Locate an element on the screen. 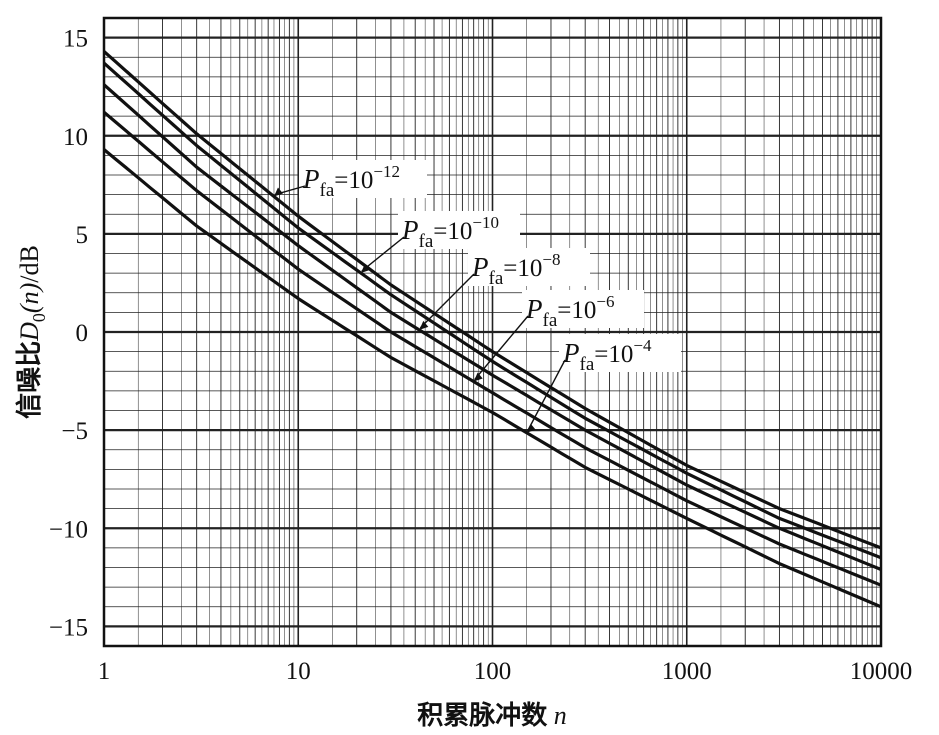 The width and height of the screenshot is (939, 735). y-tick-label: 5 is located at coordinates (82, 235).